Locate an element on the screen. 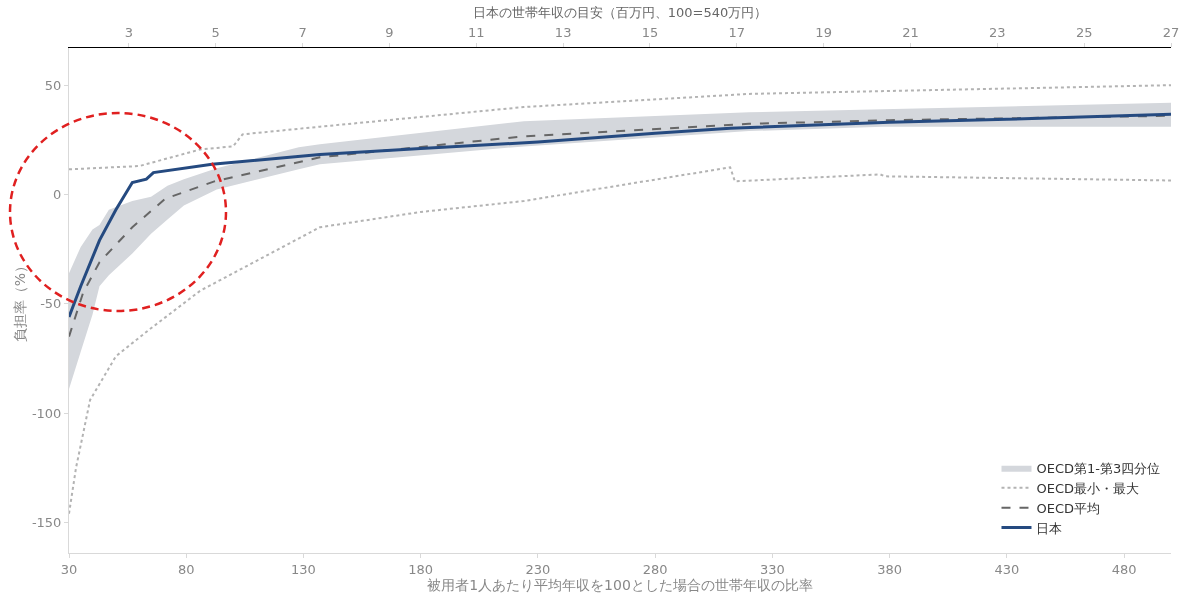  x-tick-label: 330 is located at coordinates (772, 569).